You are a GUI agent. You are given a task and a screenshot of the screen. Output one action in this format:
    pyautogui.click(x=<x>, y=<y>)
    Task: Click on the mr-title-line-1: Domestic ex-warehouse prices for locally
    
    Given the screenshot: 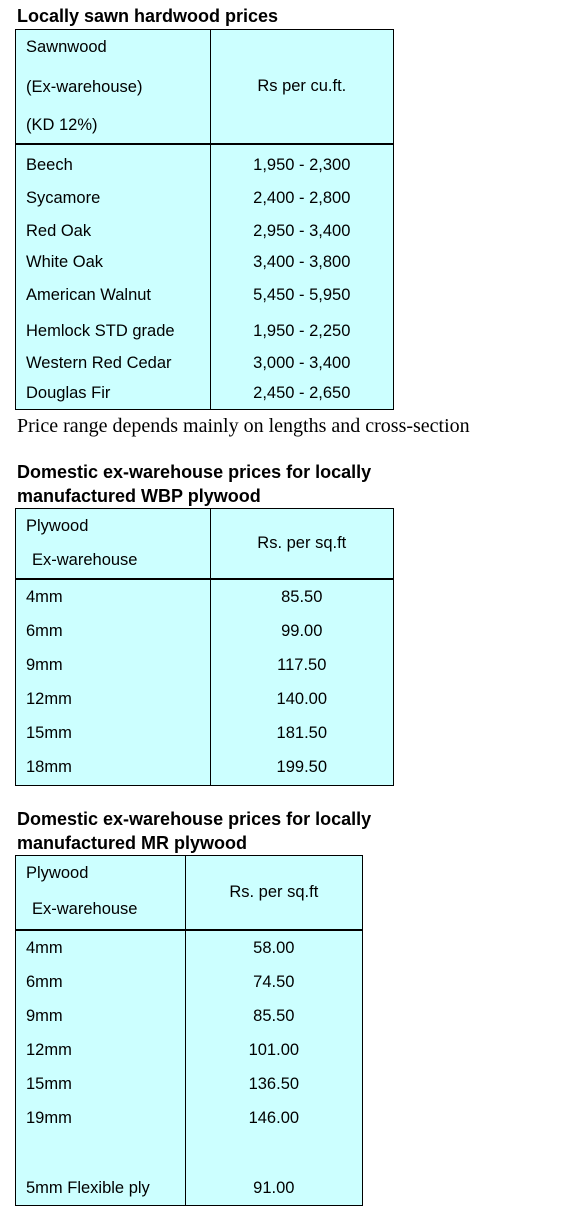 What is the action you would take?
    pyautogui.click(x=194, y=819)
    